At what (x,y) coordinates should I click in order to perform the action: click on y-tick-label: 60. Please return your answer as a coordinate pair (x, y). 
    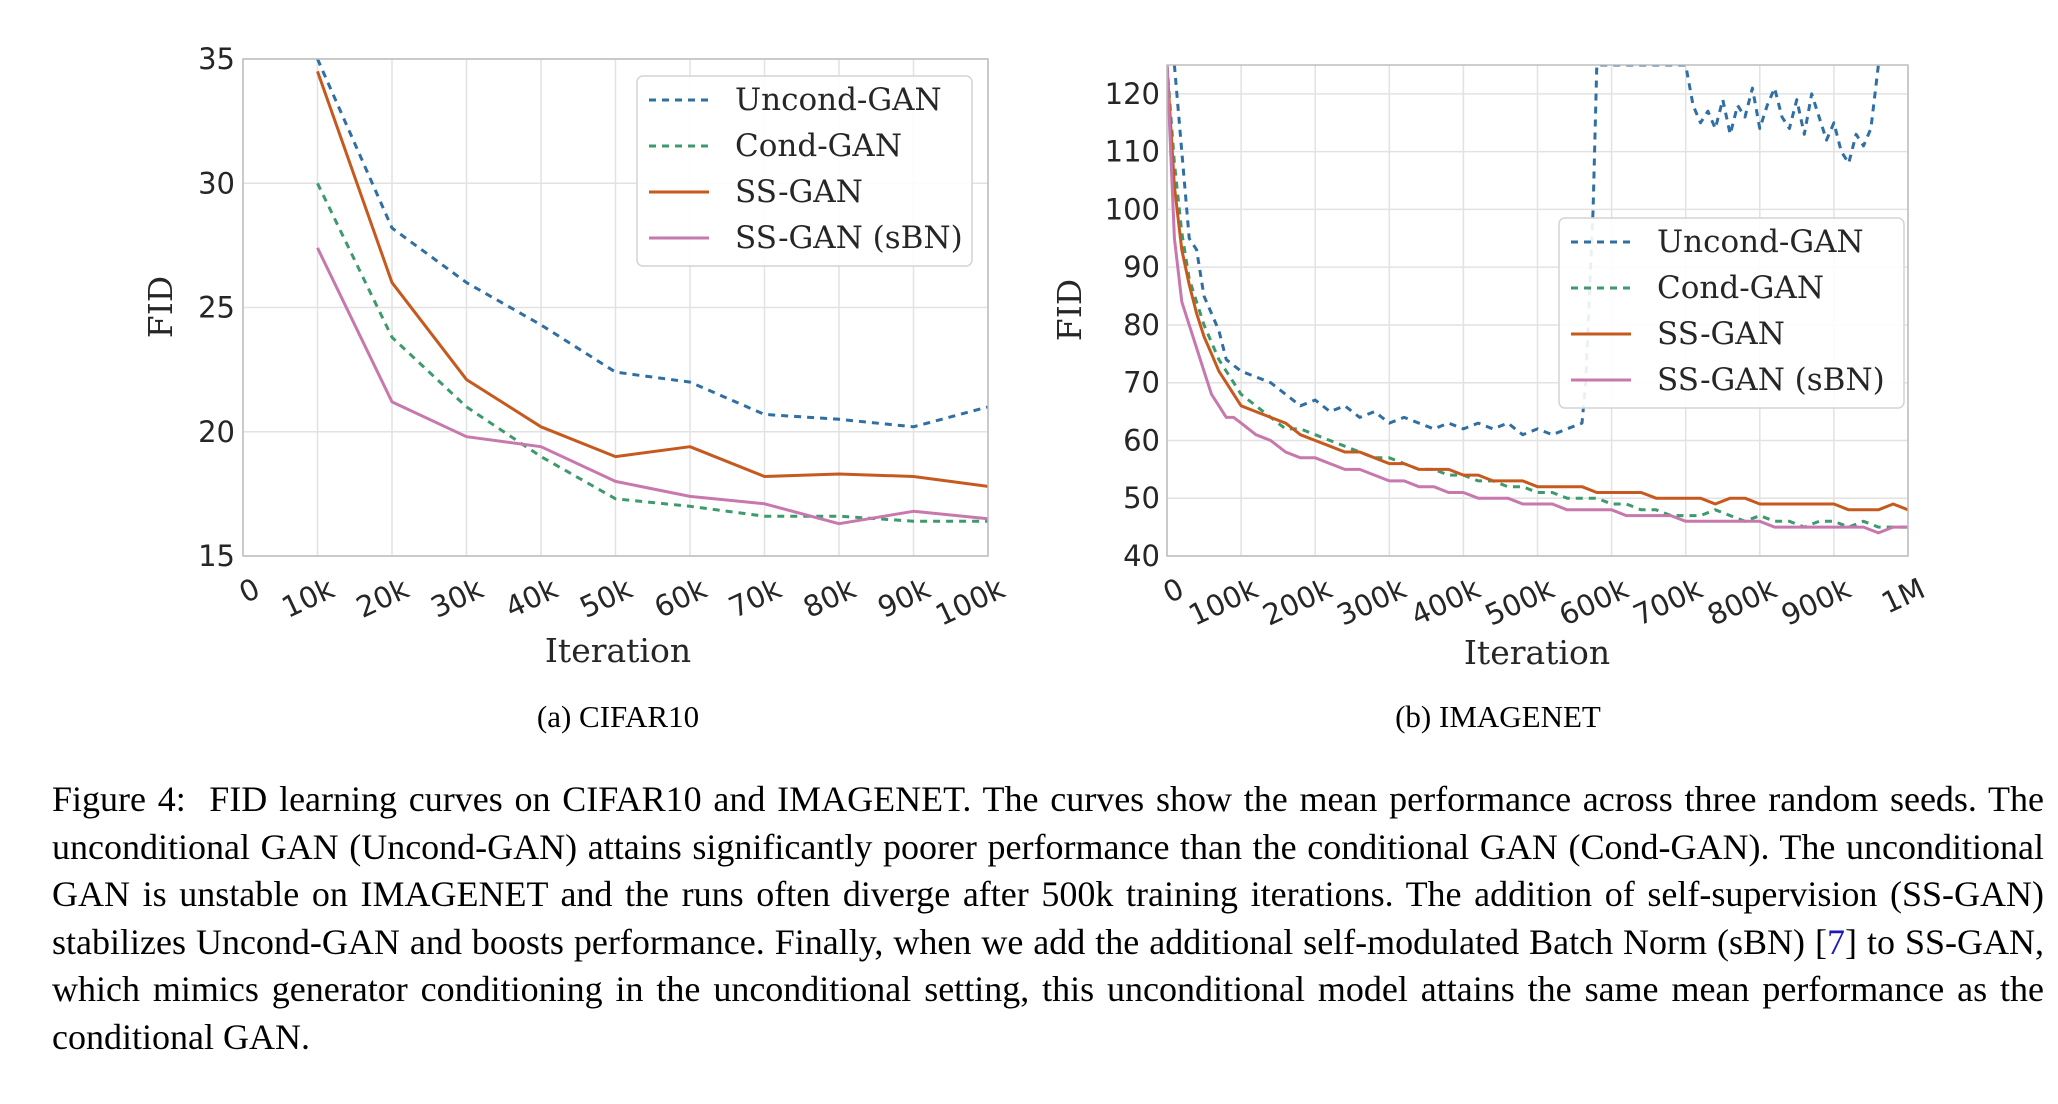
    Looking at the image, I should click on (1141, 440).